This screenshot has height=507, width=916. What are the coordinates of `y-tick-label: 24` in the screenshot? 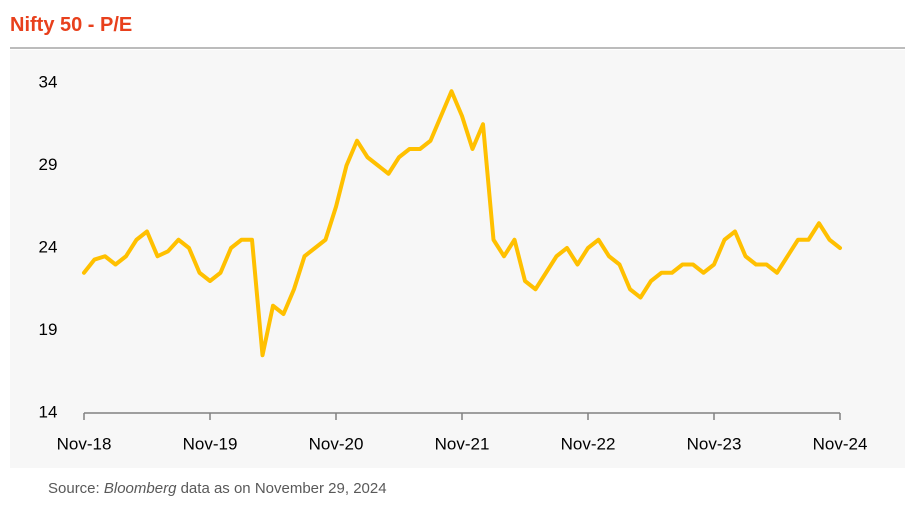 It's located at (48, 246).